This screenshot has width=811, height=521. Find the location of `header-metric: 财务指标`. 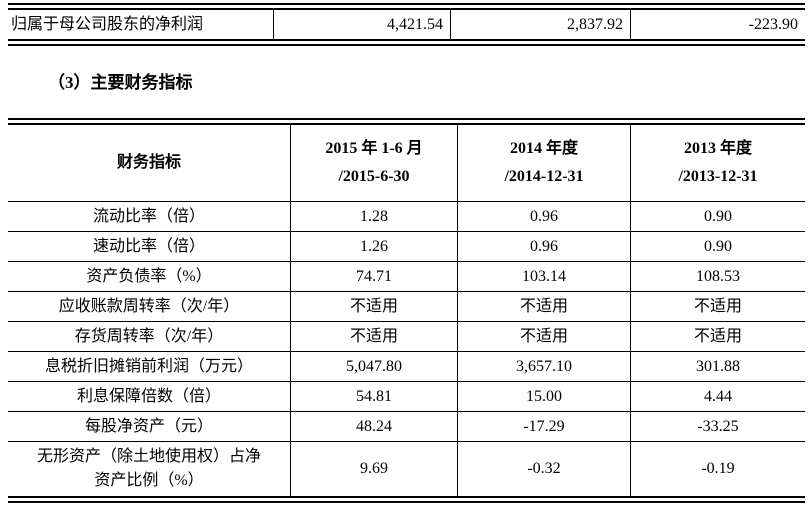

header-metric: 财务指标 is located at coordinates (148, 162).